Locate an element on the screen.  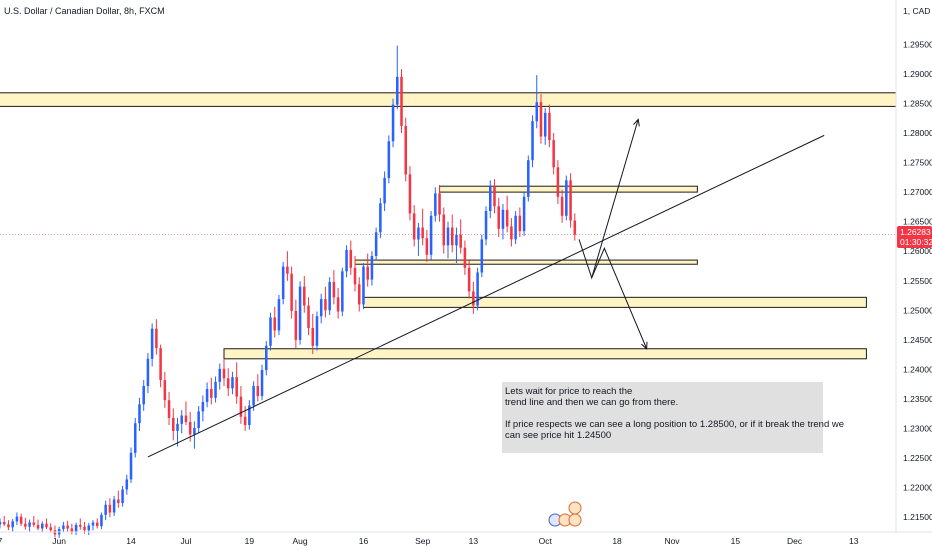
price-tick-label: 1.29000 is located at coordinates (917, 74).